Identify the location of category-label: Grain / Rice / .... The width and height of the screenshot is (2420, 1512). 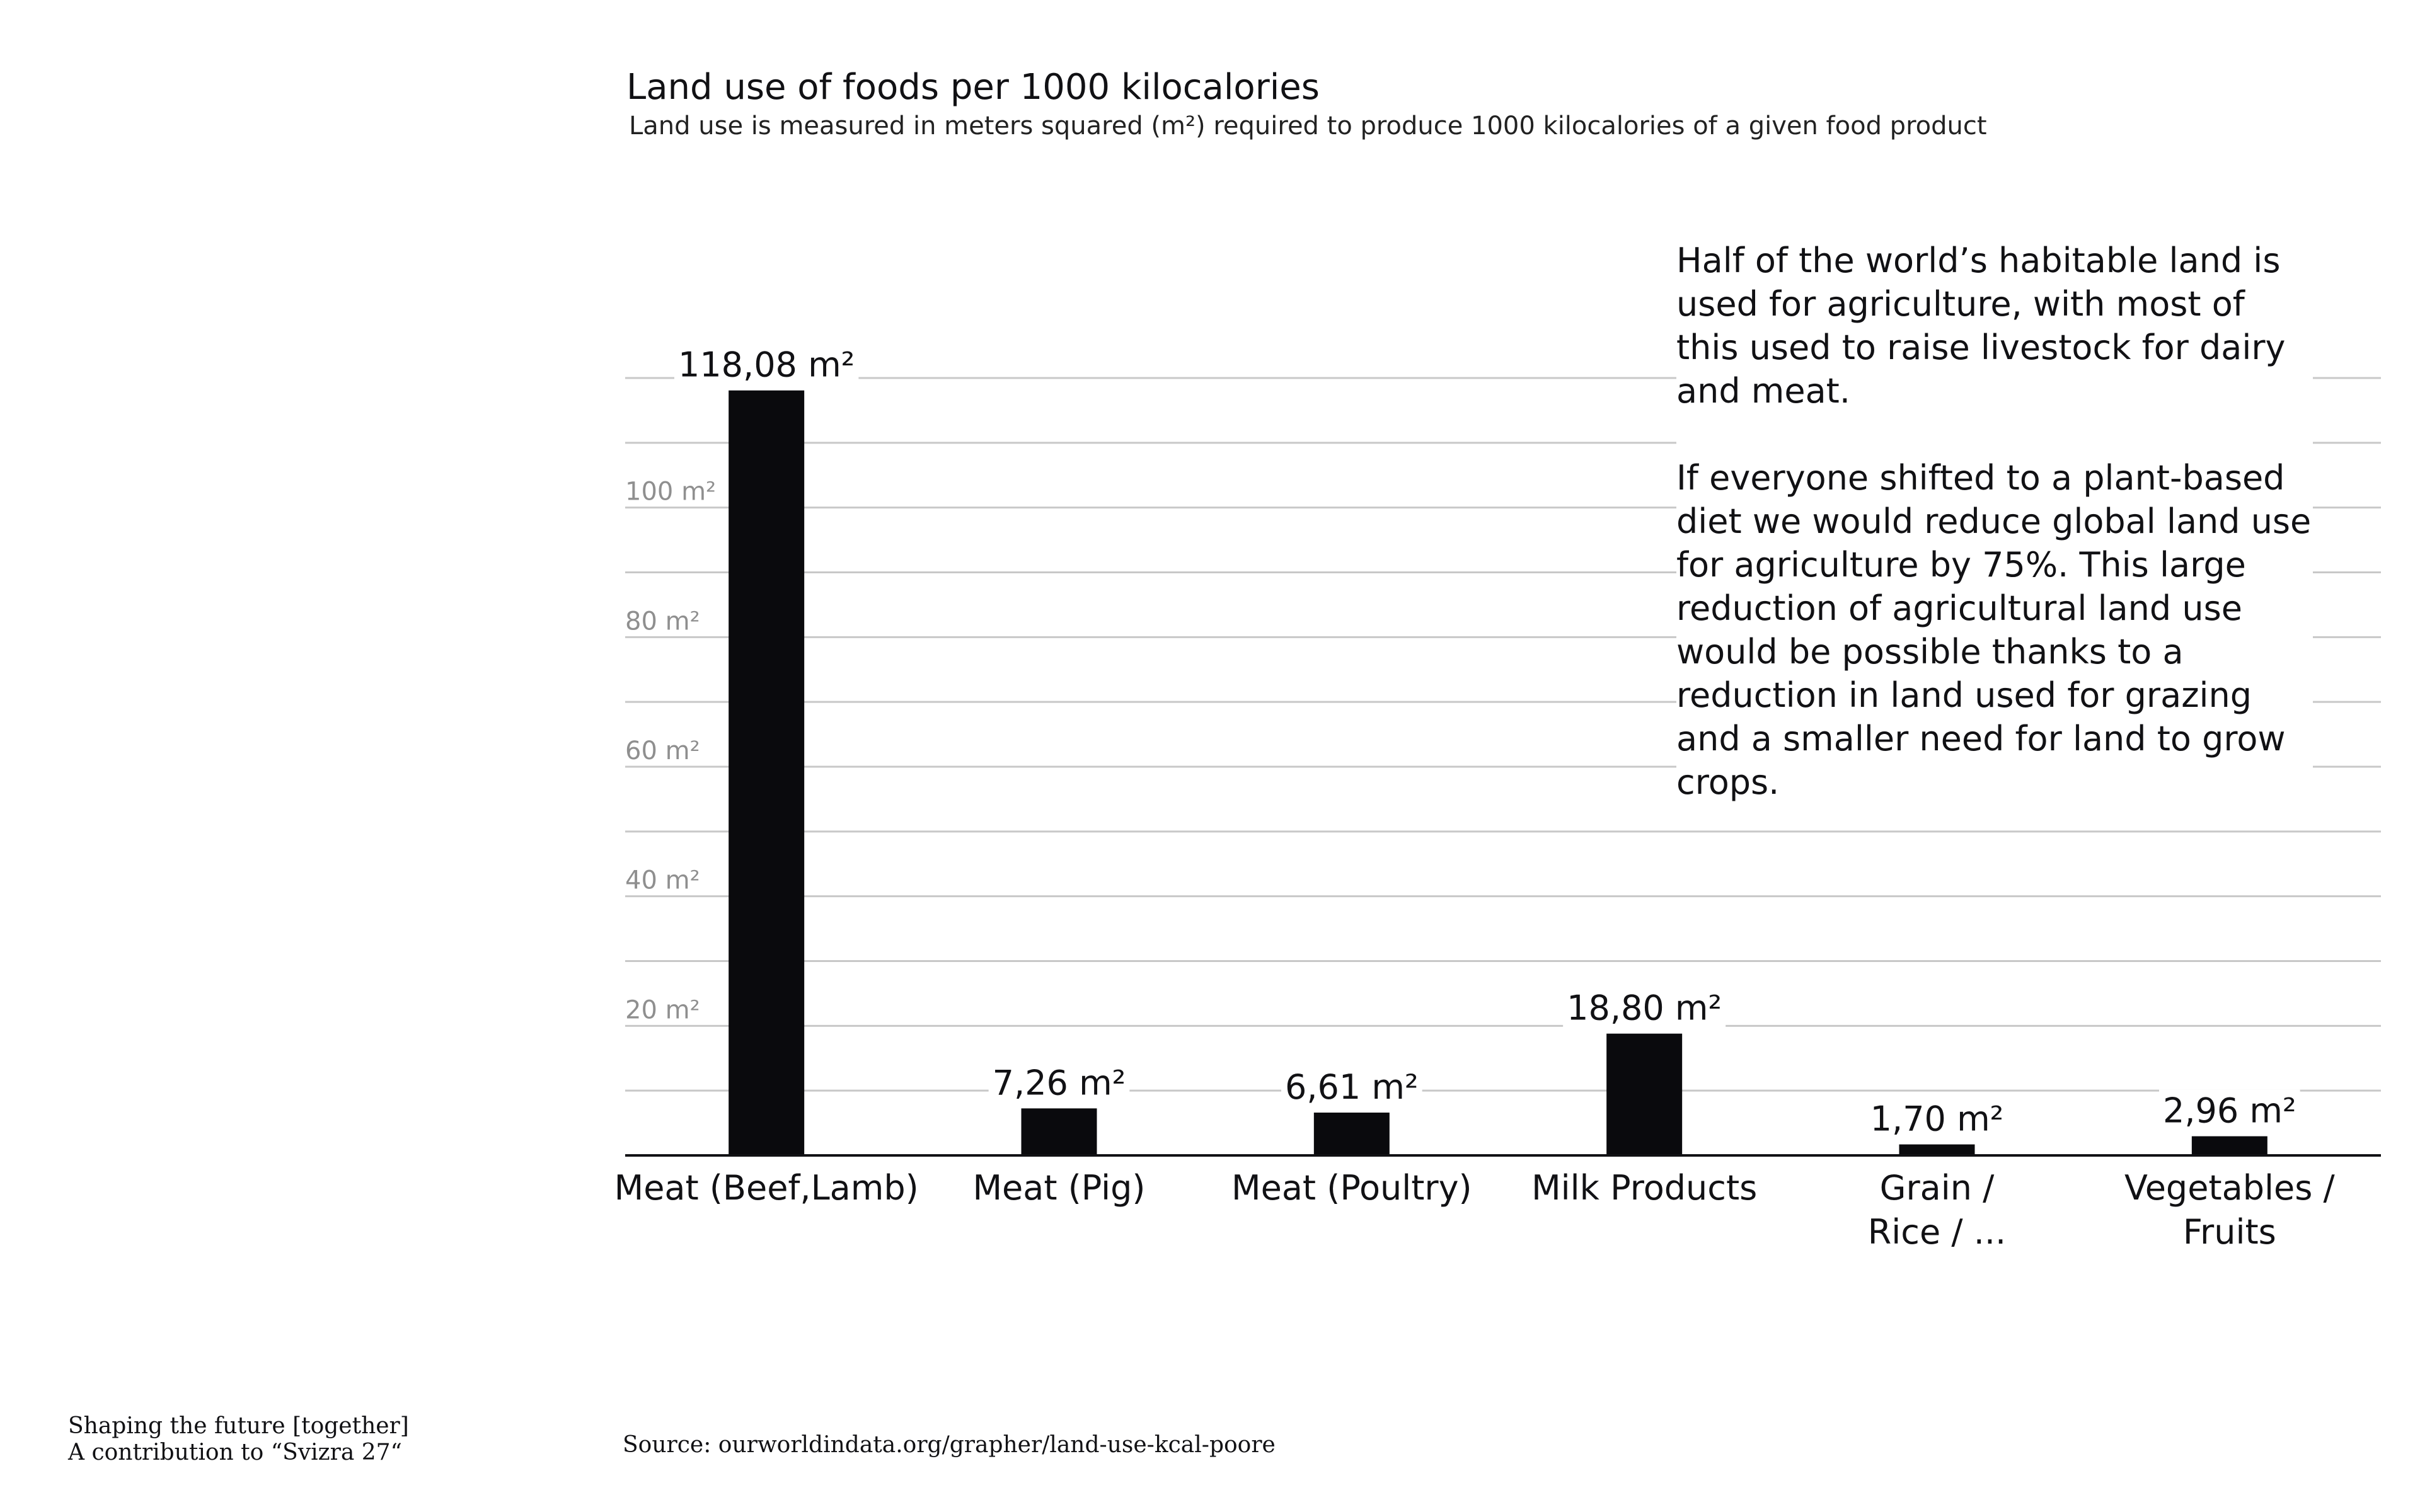
(1937, 1210).